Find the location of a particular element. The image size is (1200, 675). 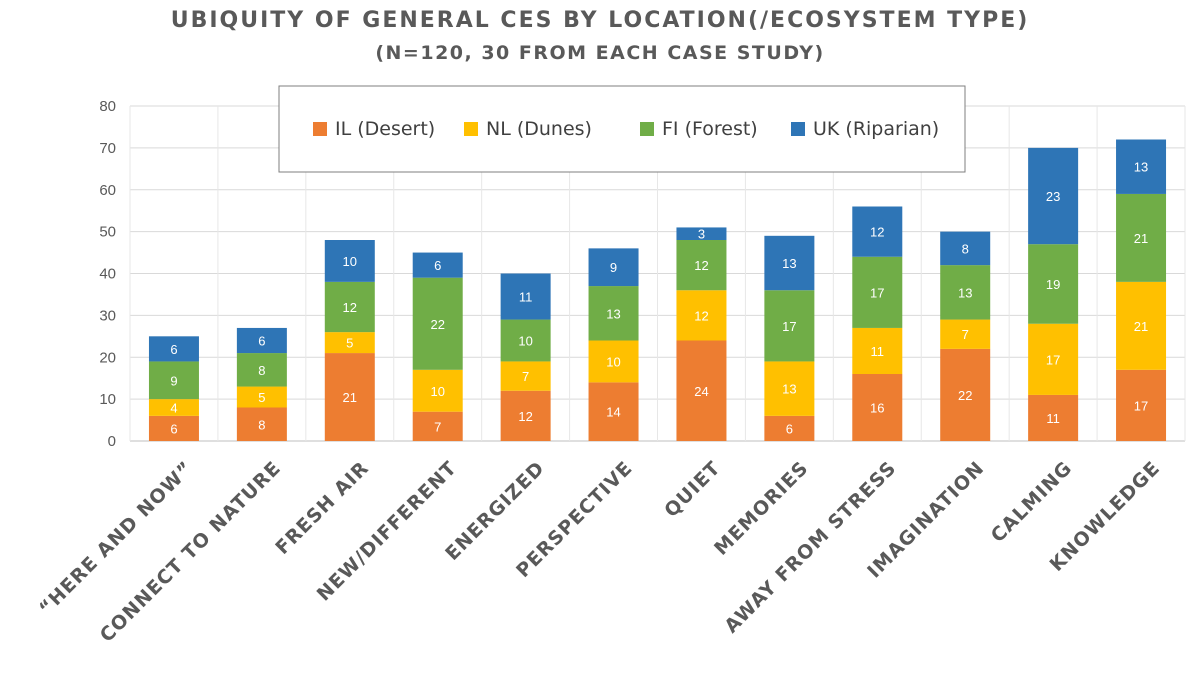

x-tick-label: CONNECT TO NATURE is located at coordinates (191, 552).